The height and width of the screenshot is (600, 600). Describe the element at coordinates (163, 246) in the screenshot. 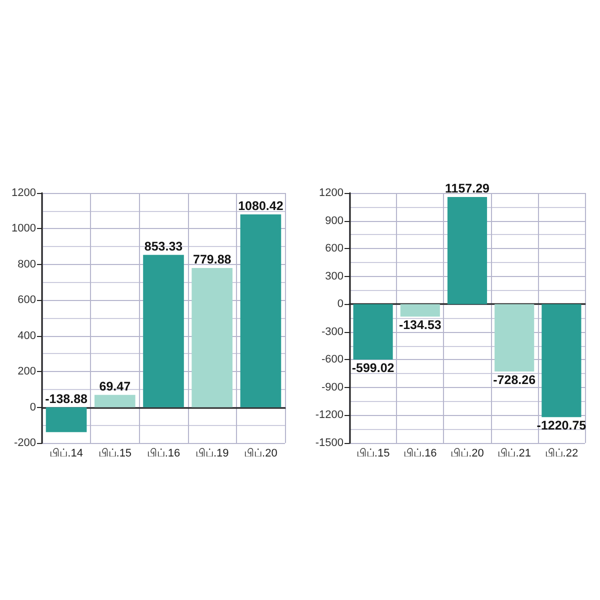

I see `data-label: 853.33` at that location.